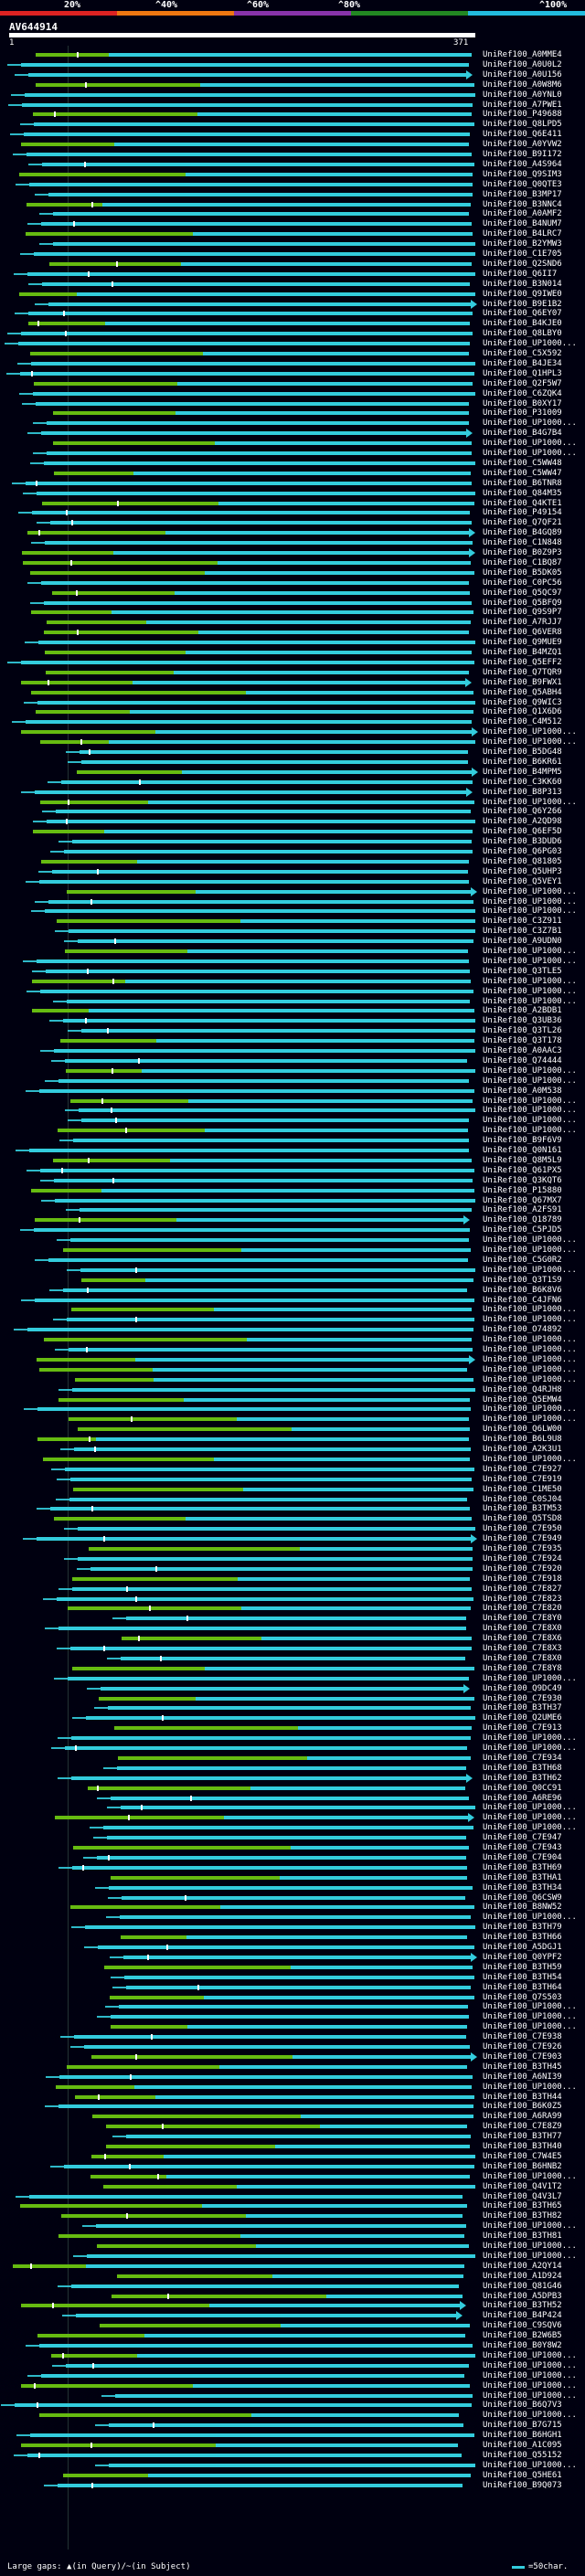 This screenshot has width=585, height=2576. I want to click on hit-label: UniRef100_B5DG48, so click(522, 752).